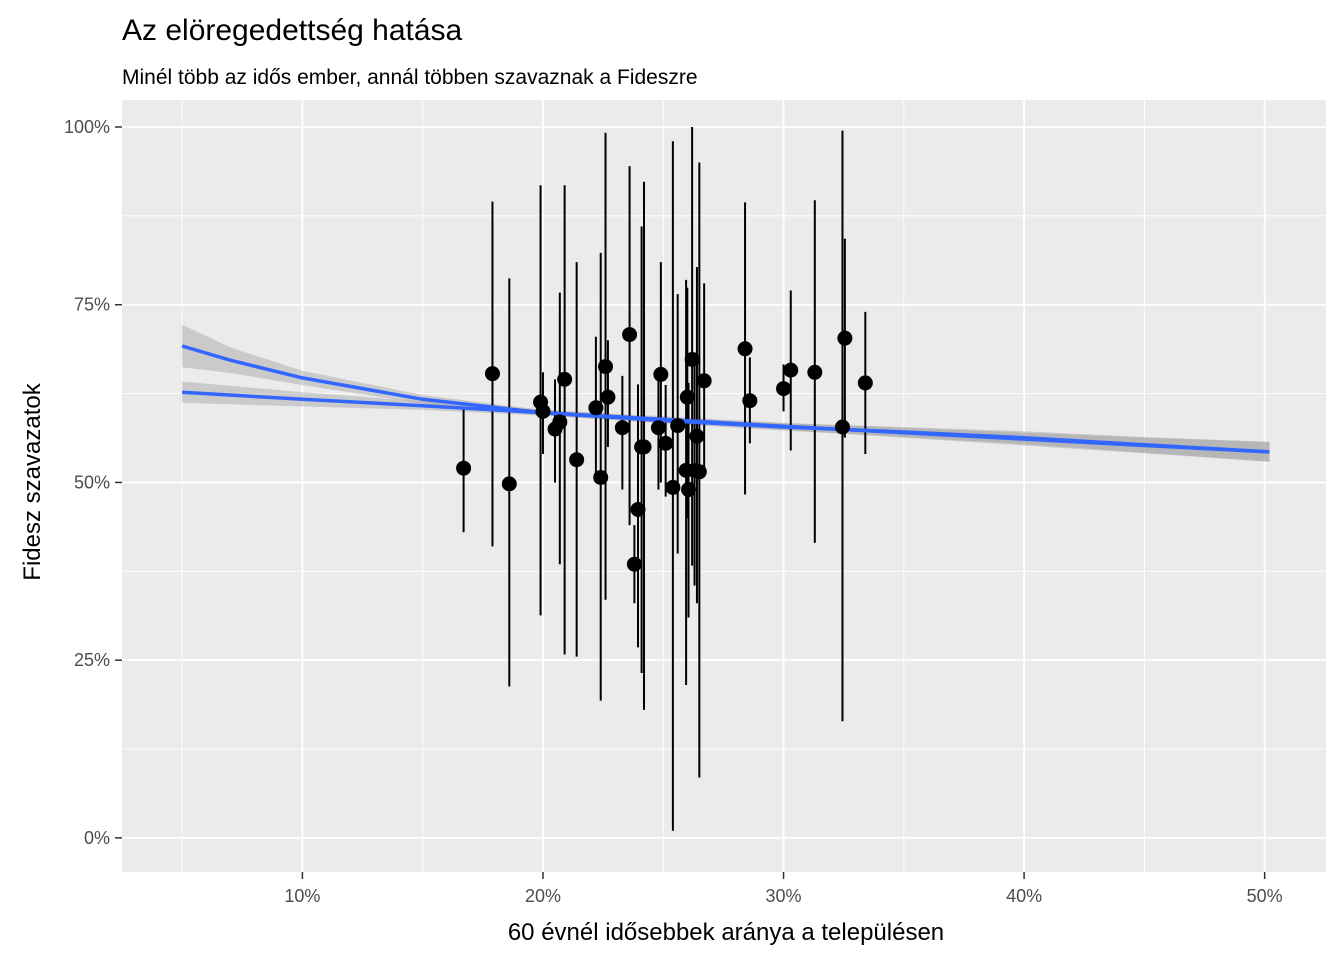  I want to click on x-tick-label: 20%, so click(543, 896).